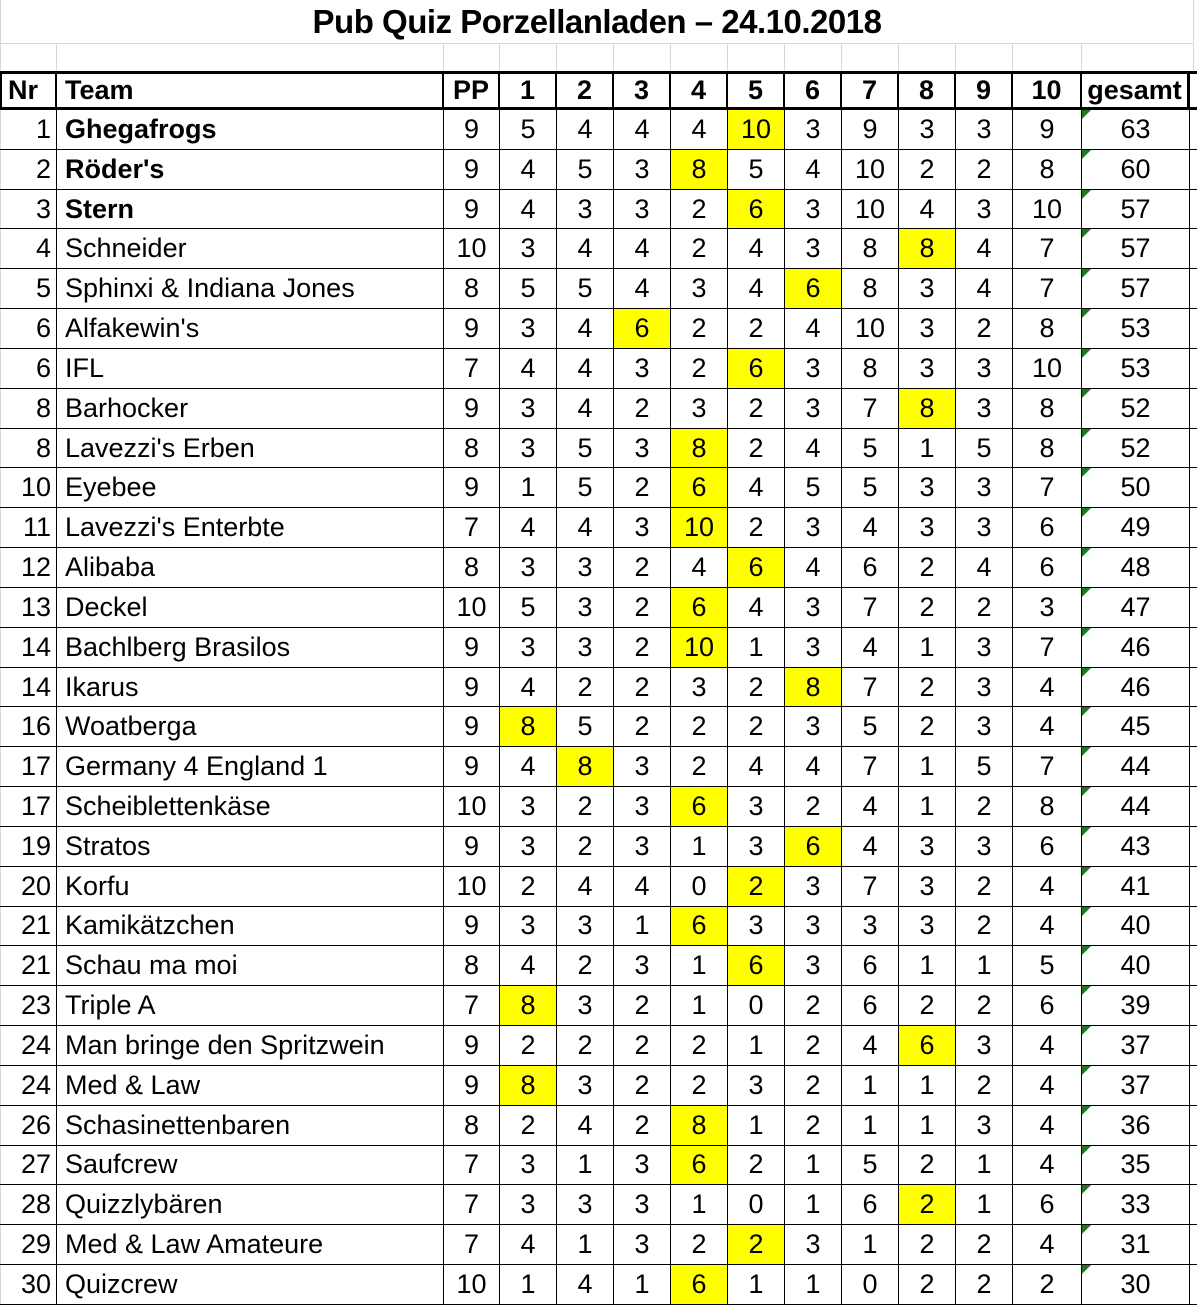 The height and width of the screenshot is (1305, 1197). I want to click on round-cell-highlighted: 6, so click(756, 567).